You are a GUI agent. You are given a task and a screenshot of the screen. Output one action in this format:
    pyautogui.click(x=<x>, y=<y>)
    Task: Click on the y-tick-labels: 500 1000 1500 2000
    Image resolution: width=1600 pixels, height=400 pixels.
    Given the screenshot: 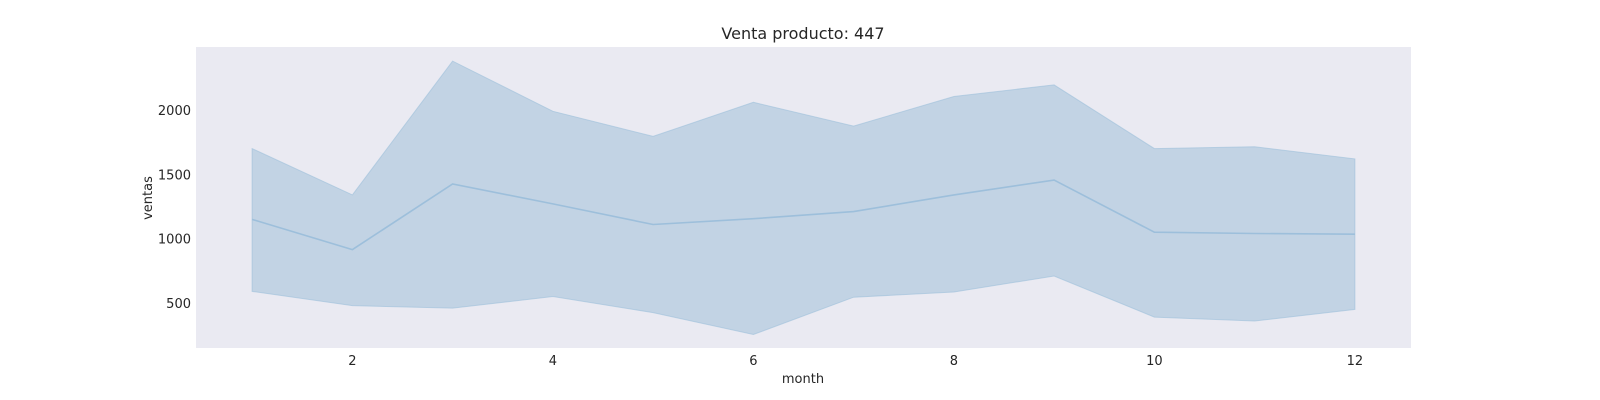 What is the action you would take?
    pyautogui.click(x=174, y=208)
    